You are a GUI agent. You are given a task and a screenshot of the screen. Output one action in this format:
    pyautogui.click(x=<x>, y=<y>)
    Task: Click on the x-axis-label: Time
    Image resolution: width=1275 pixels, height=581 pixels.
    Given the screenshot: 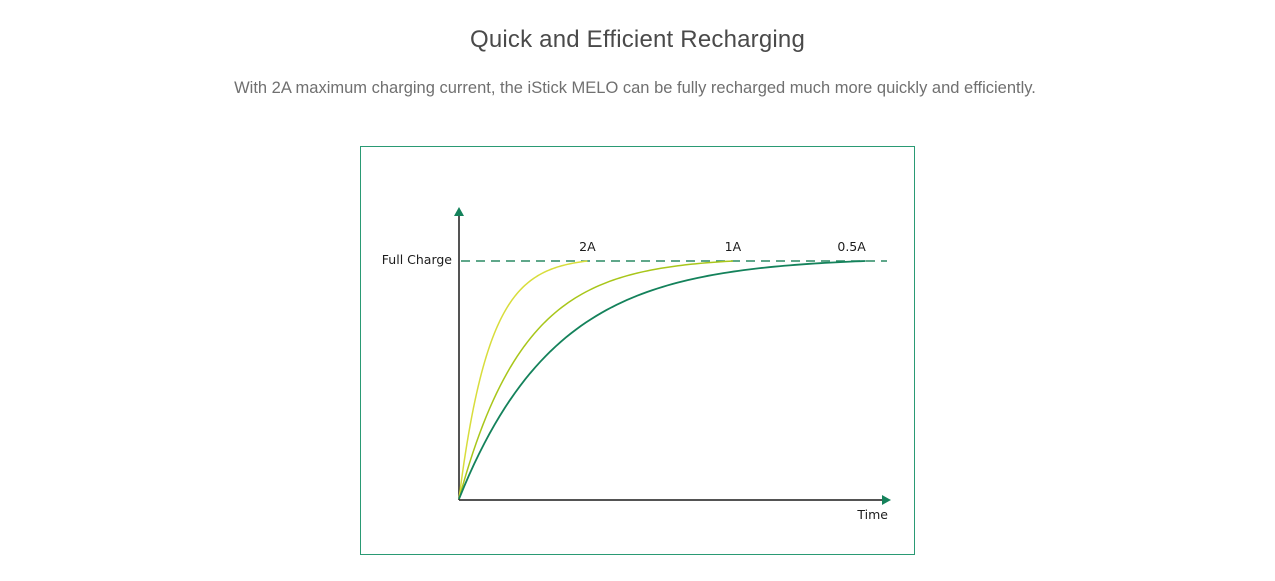 What is the action you would take?
    pyautogui.click(x=872, y=514)
    